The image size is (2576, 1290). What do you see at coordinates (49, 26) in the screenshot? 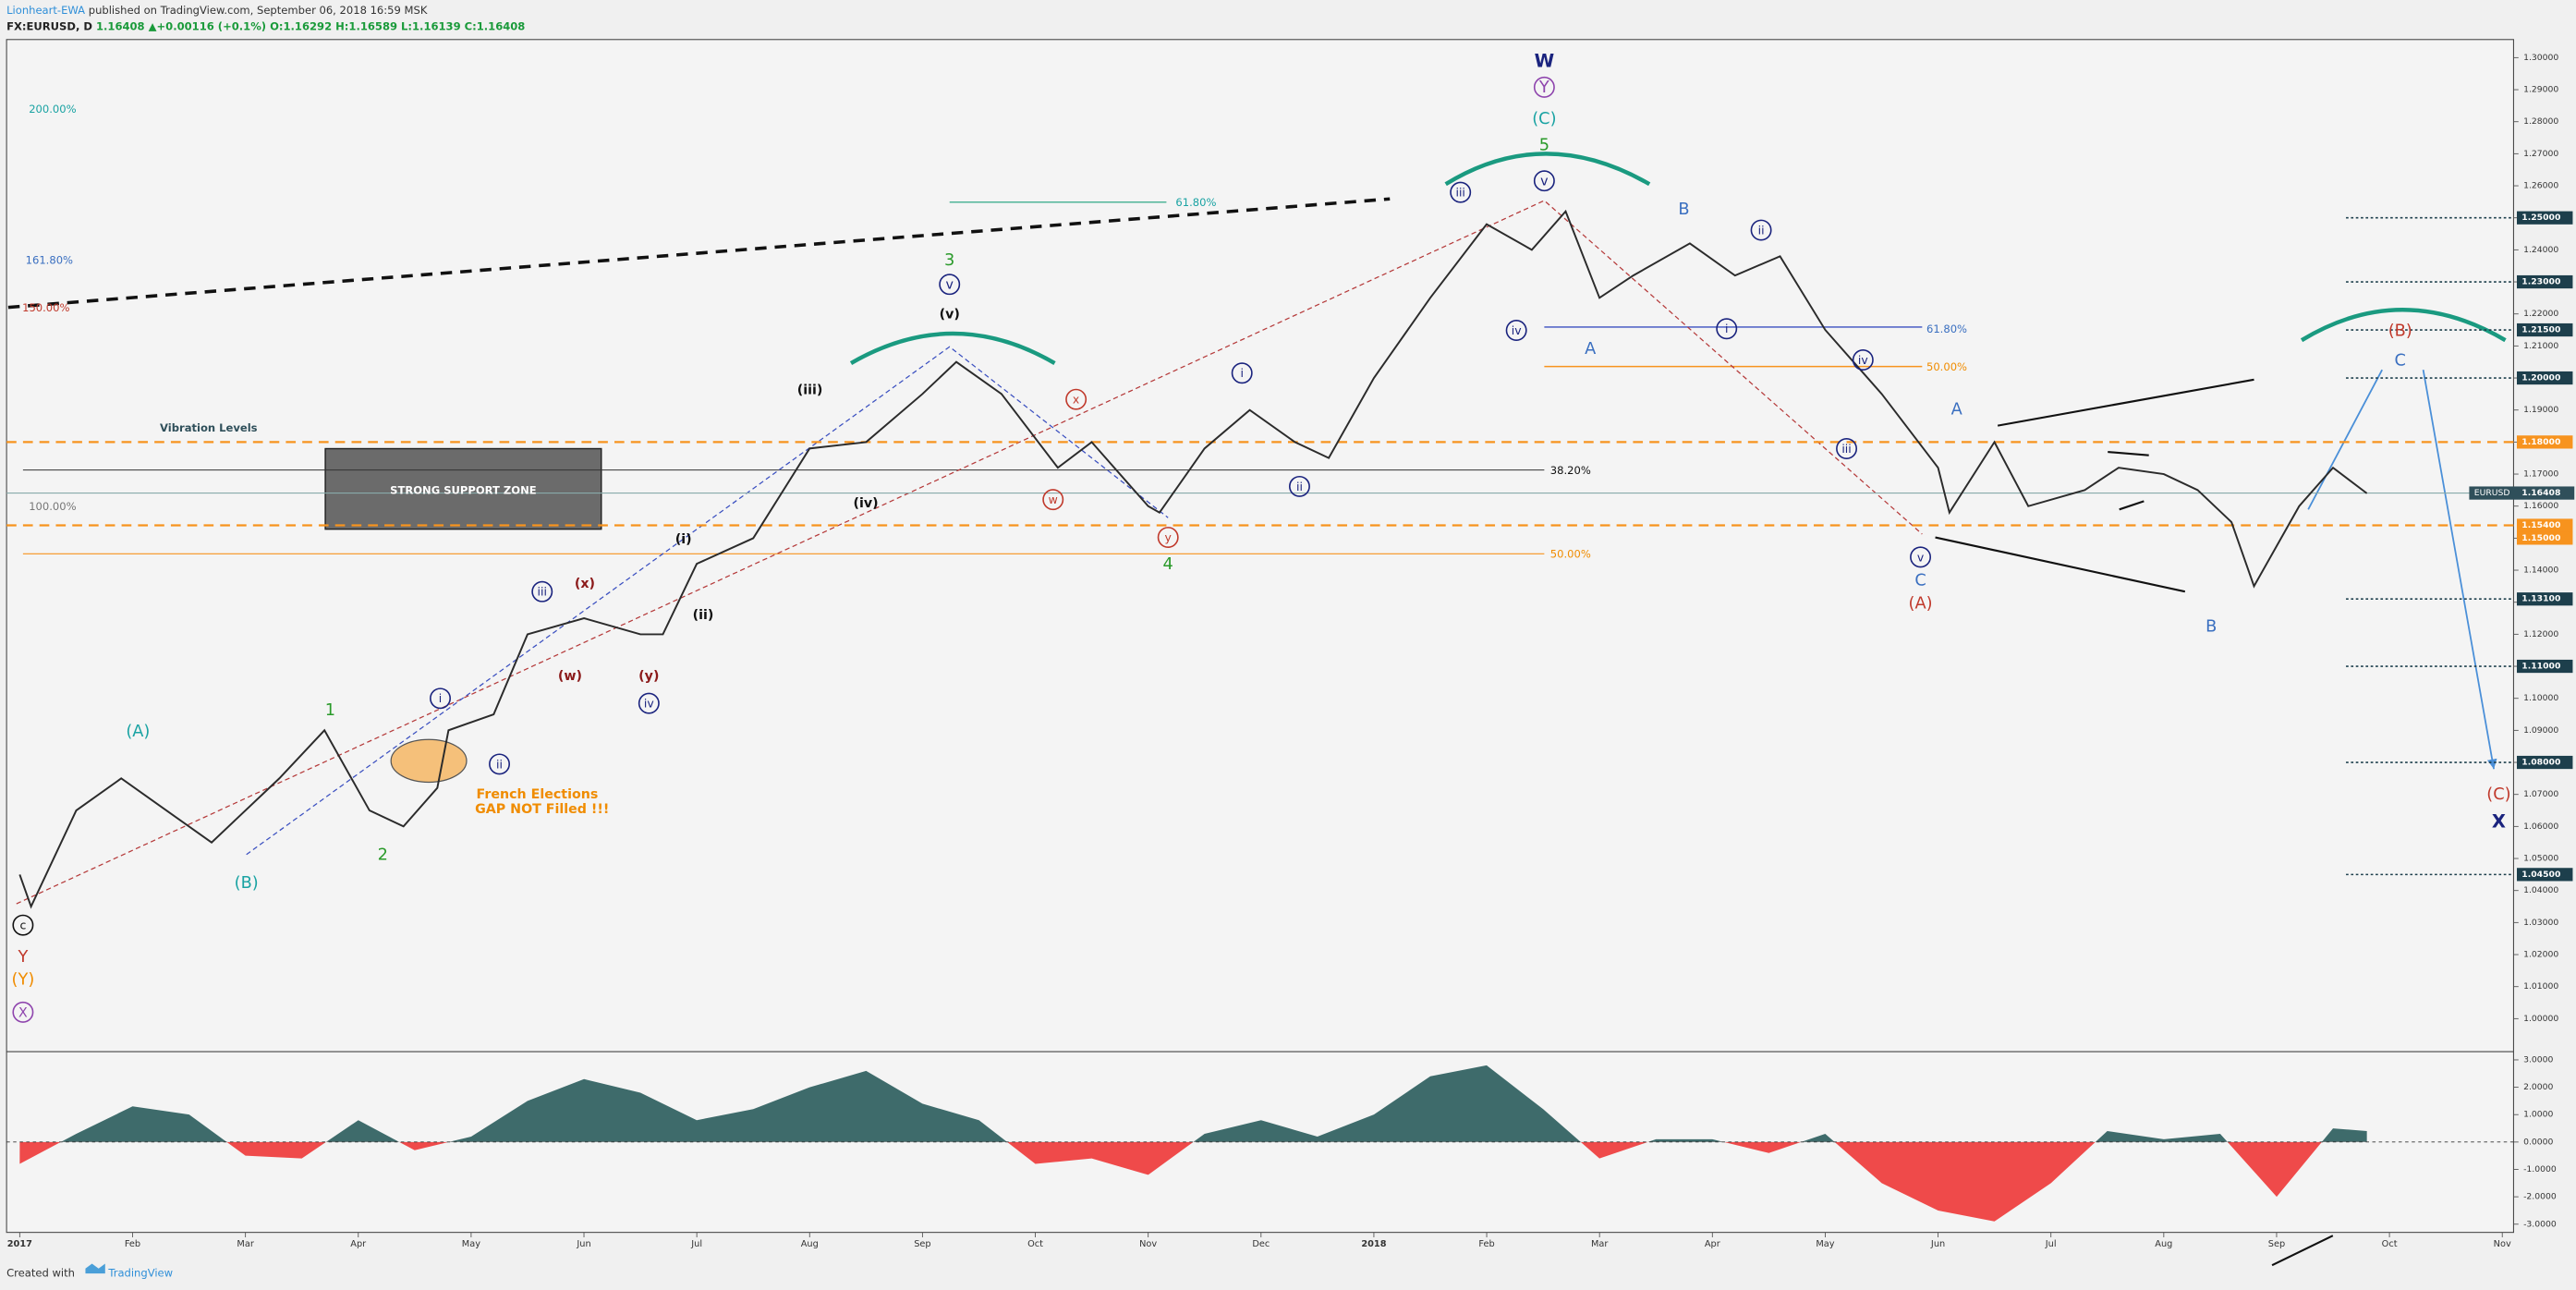
I see `symbol: FX:EURUSD, D` at bounding box center [49, 26].